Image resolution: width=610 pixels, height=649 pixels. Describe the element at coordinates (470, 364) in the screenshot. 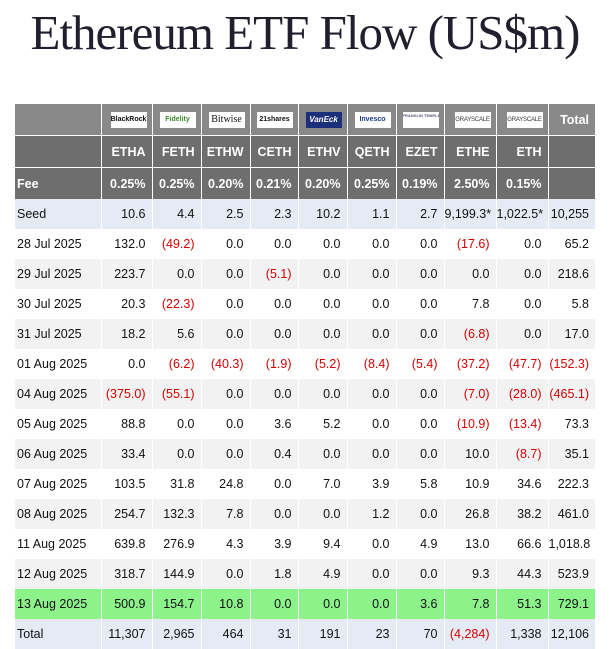

I see `flow-cell: (37.2)` at that location.